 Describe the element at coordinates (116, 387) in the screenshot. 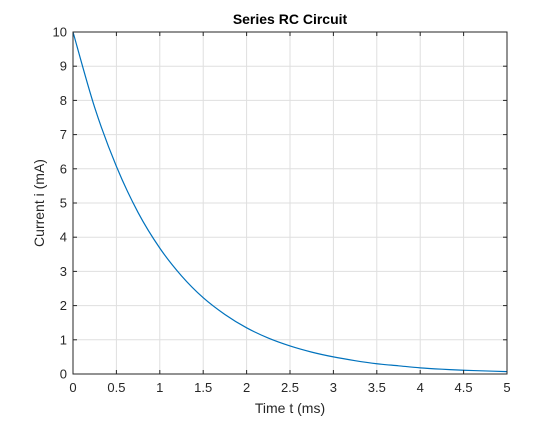

I see `x-tick-label: 0.5` at that location.